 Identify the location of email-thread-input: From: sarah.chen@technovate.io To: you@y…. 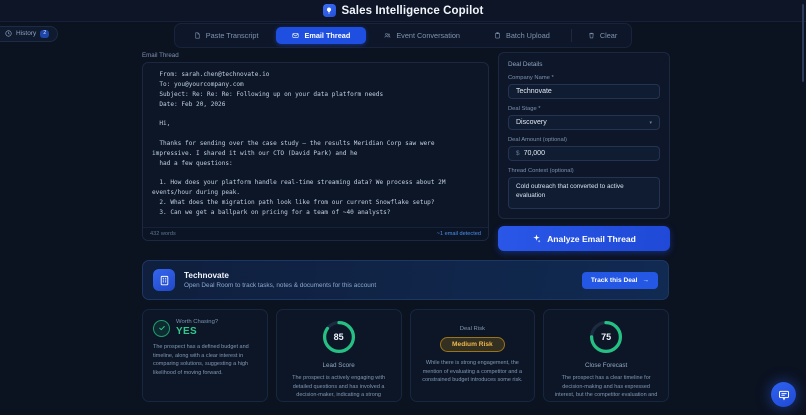
(299, 144).